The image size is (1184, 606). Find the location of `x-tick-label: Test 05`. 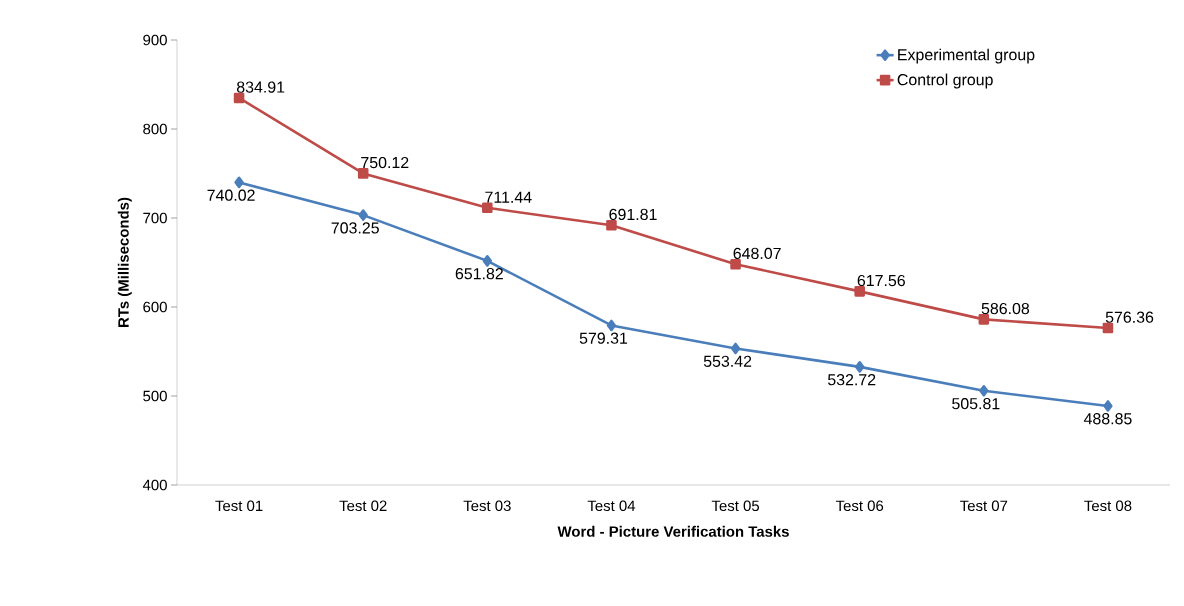

x-tick-label: Test 05 is located at coordinates (735, 506).